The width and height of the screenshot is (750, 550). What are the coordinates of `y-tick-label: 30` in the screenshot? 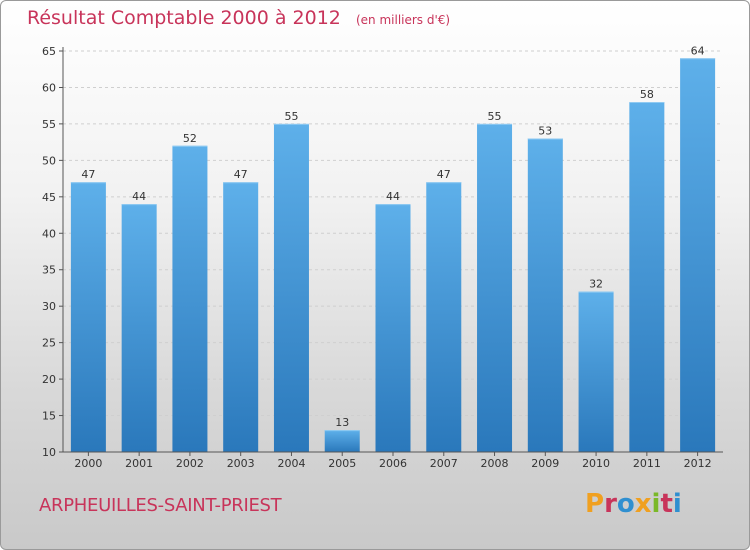 It's located at (49, 306).